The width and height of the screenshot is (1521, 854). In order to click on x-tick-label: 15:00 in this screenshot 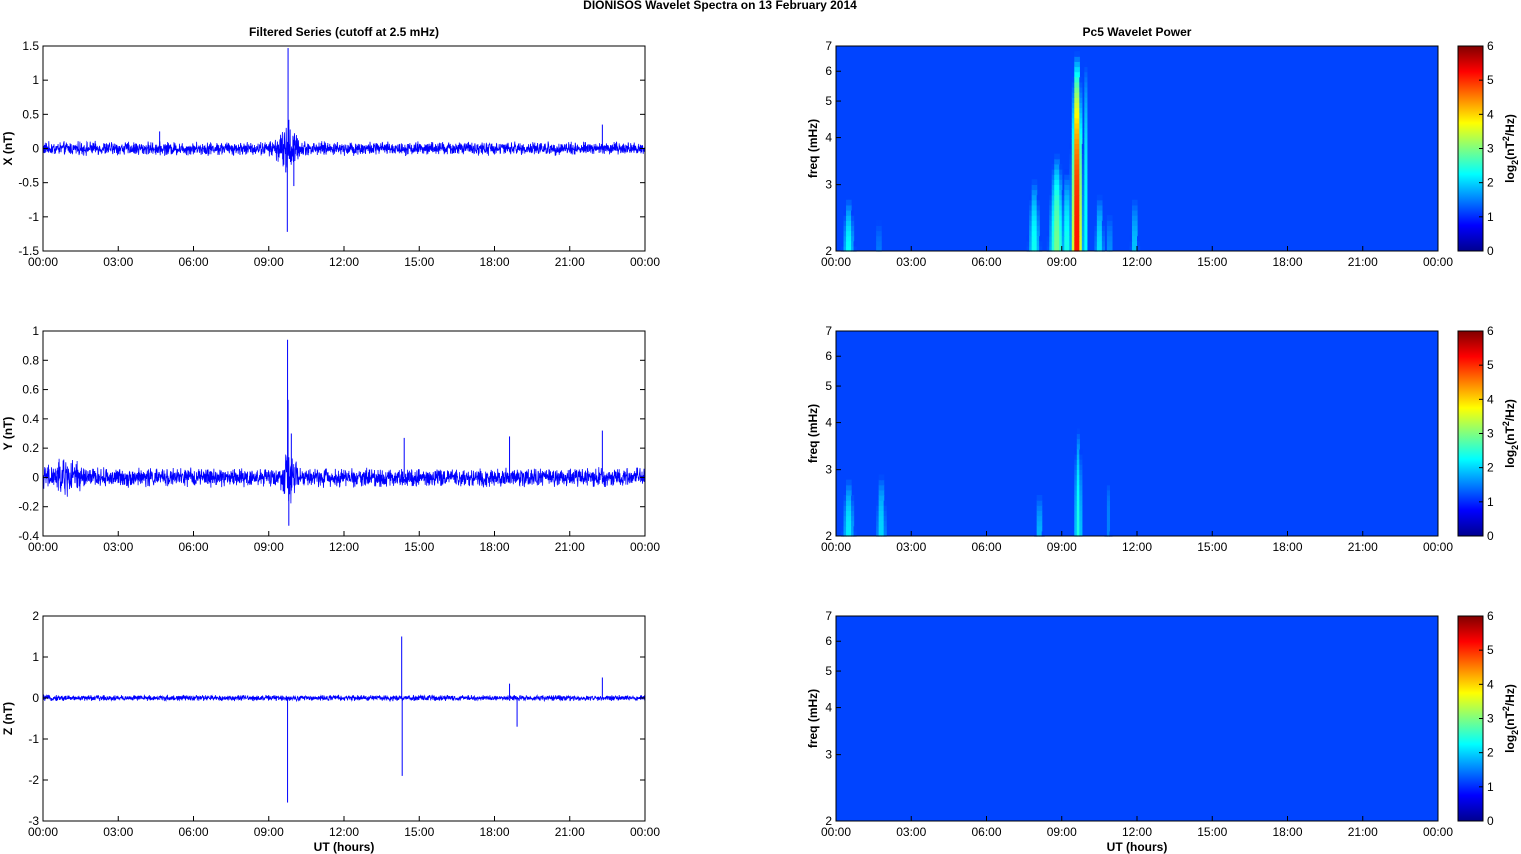, I will do `click(419, 832)`.